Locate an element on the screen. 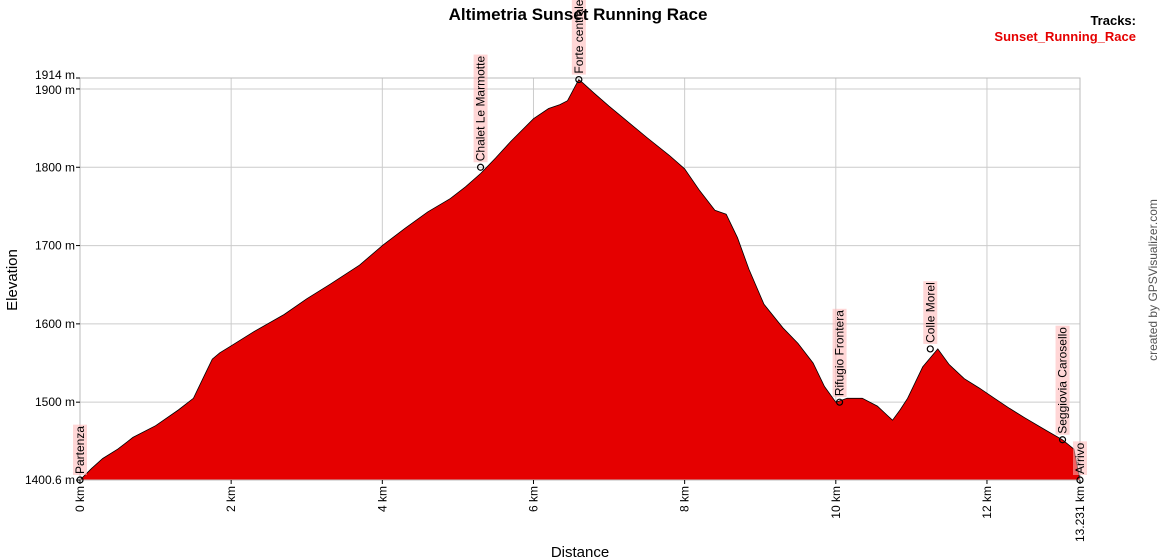 This screenshot has width=1160, height=560. y-tick-label: 1800 m is located at coordinates (55, 167).